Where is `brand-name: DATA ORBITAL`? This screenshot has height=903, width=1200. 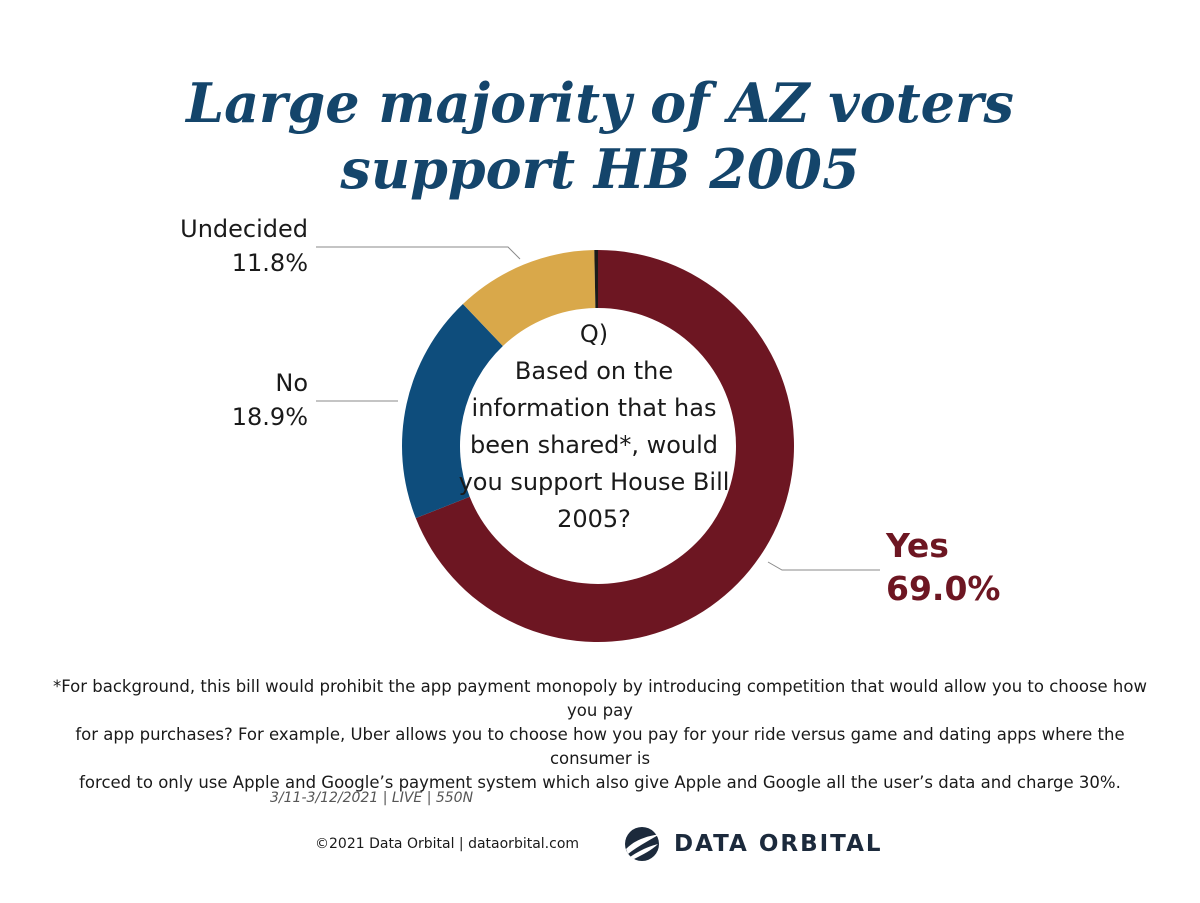
brand-name: DATA ORBITAL is located at coordinates (778, 844).